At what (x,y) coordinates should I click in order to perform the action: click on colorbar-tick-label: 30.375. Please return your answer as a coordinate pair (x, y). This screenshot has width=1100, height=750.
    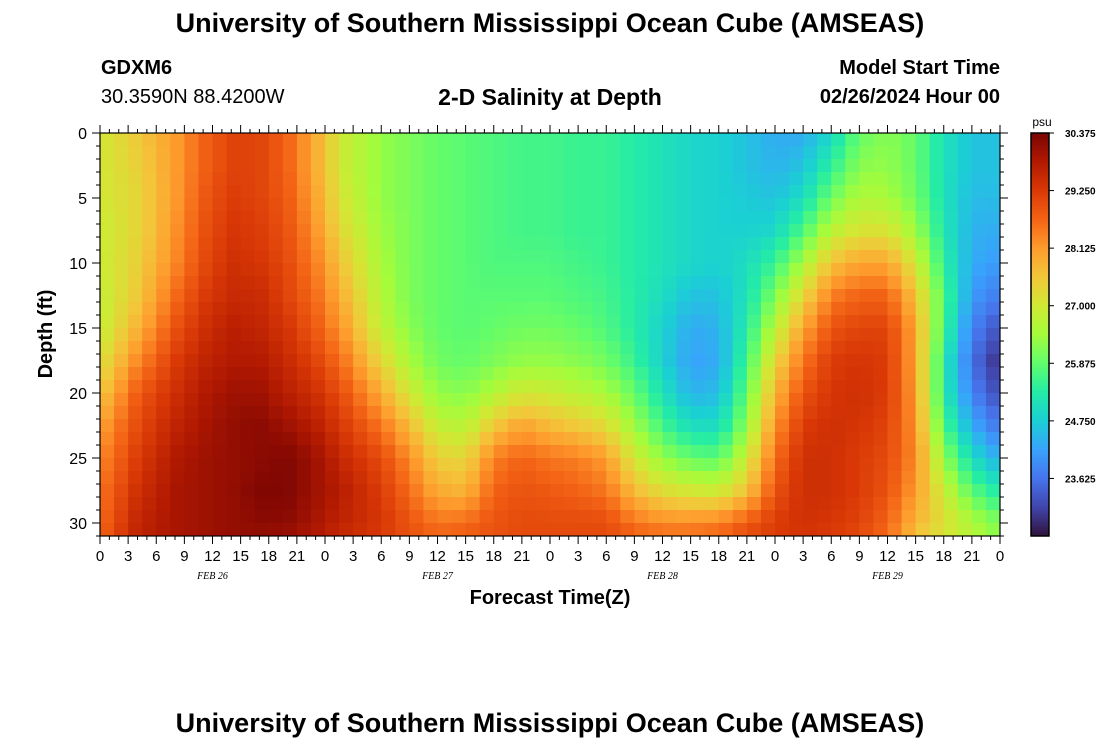
    Looking at the image, I should click on (1080, 134).